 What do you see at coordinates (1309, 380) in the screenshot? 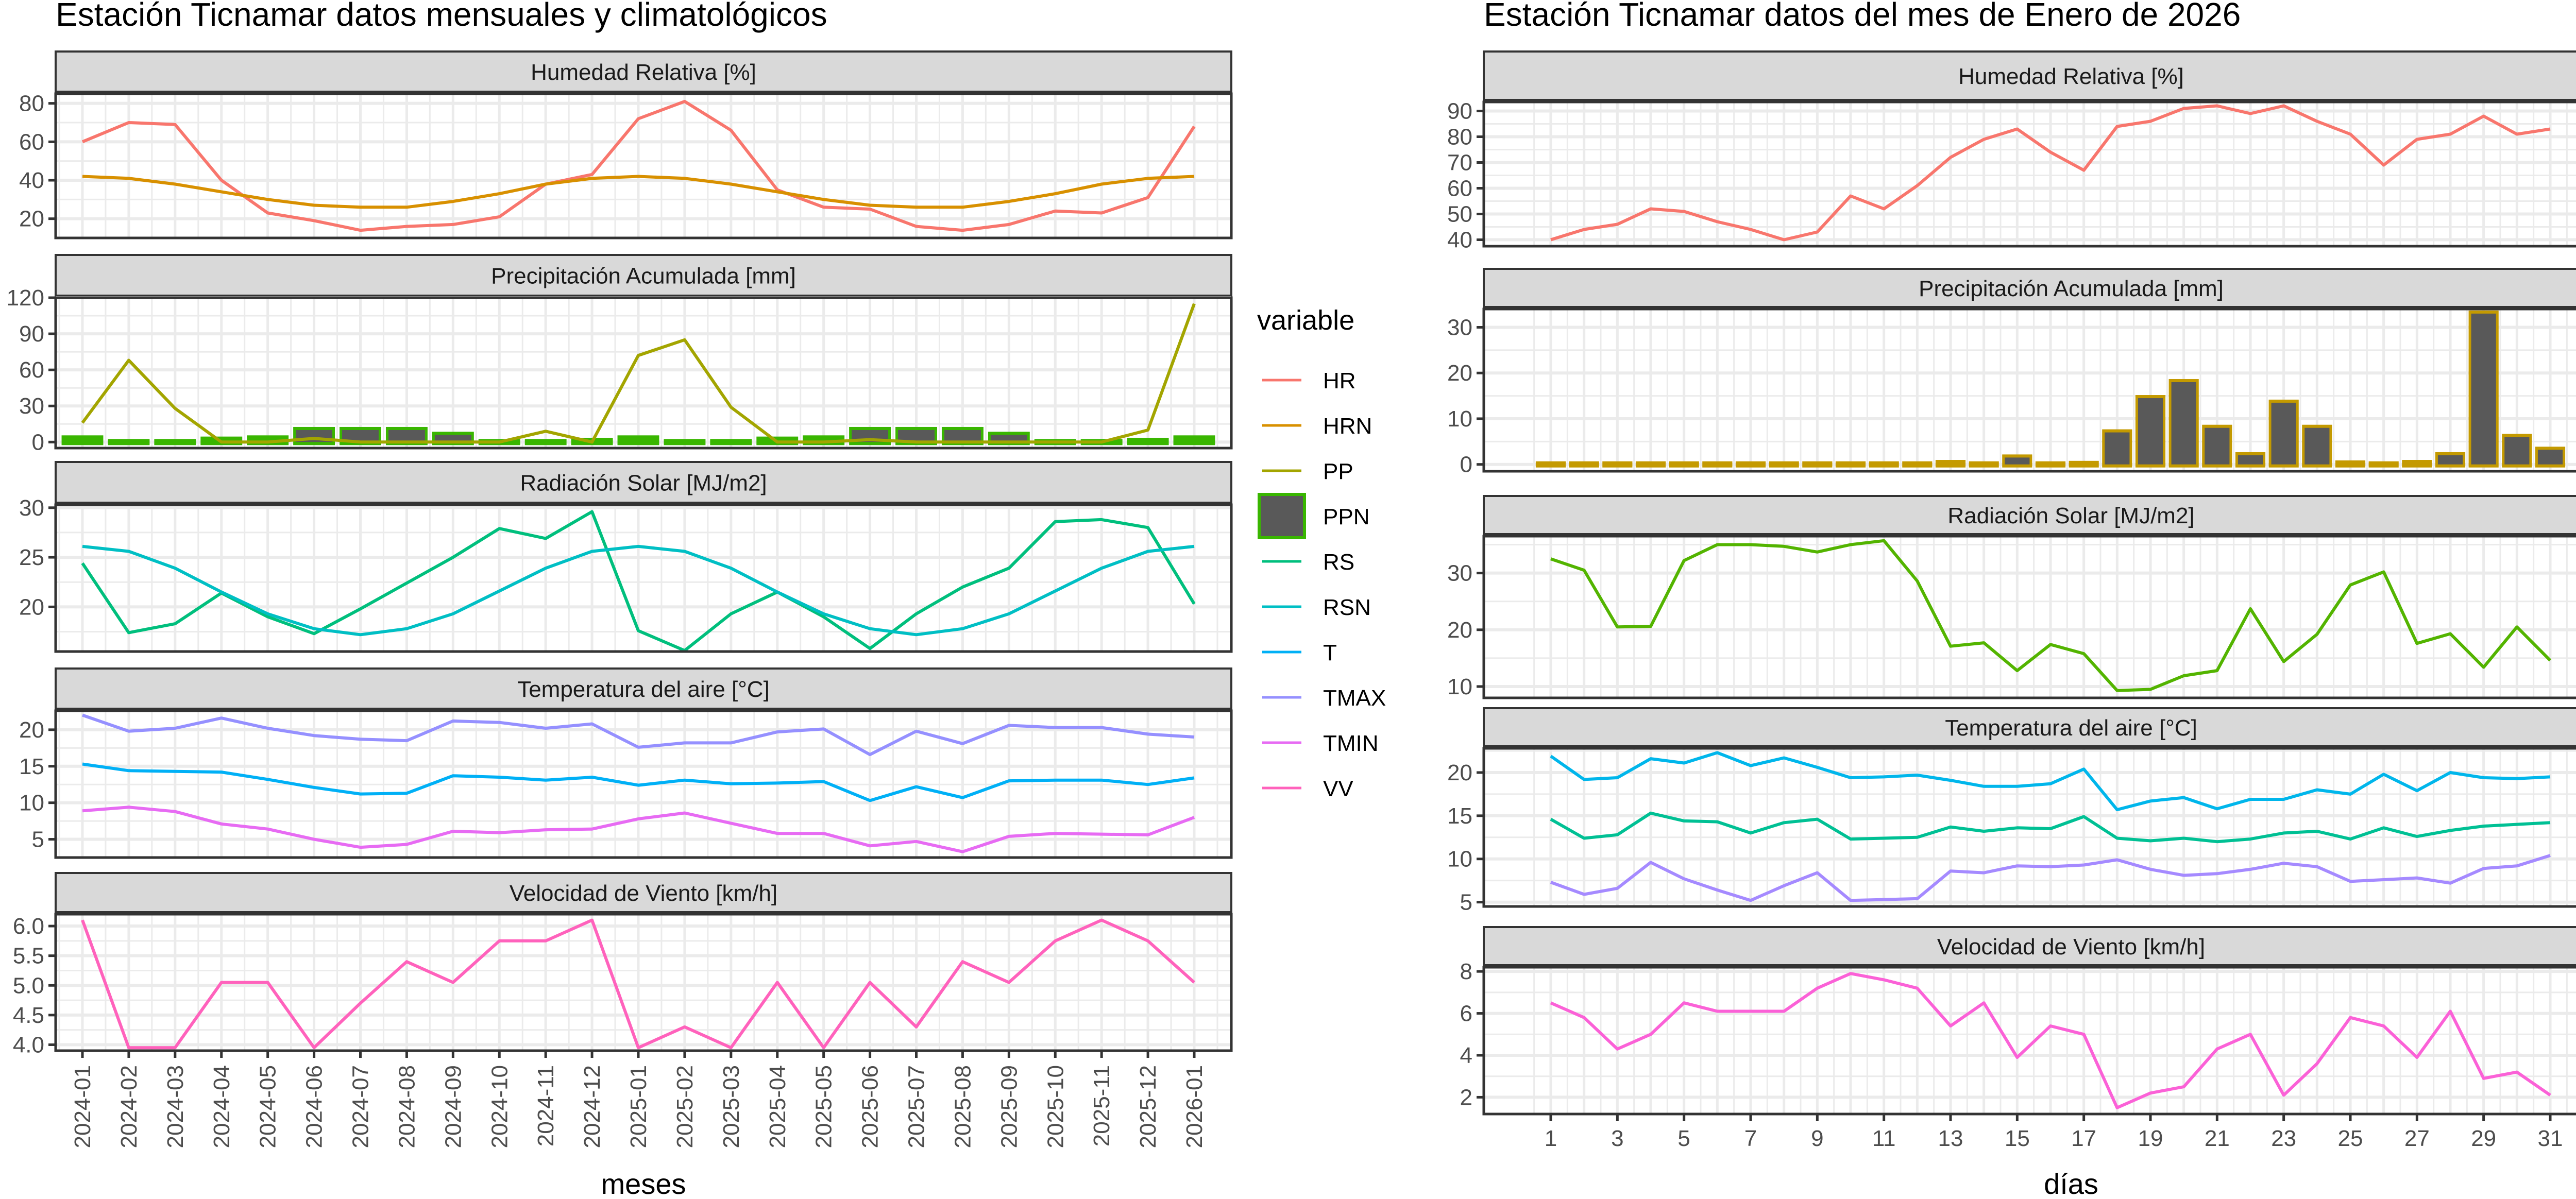
I see `legend-item: HR` at bounding box center [1309, 380].